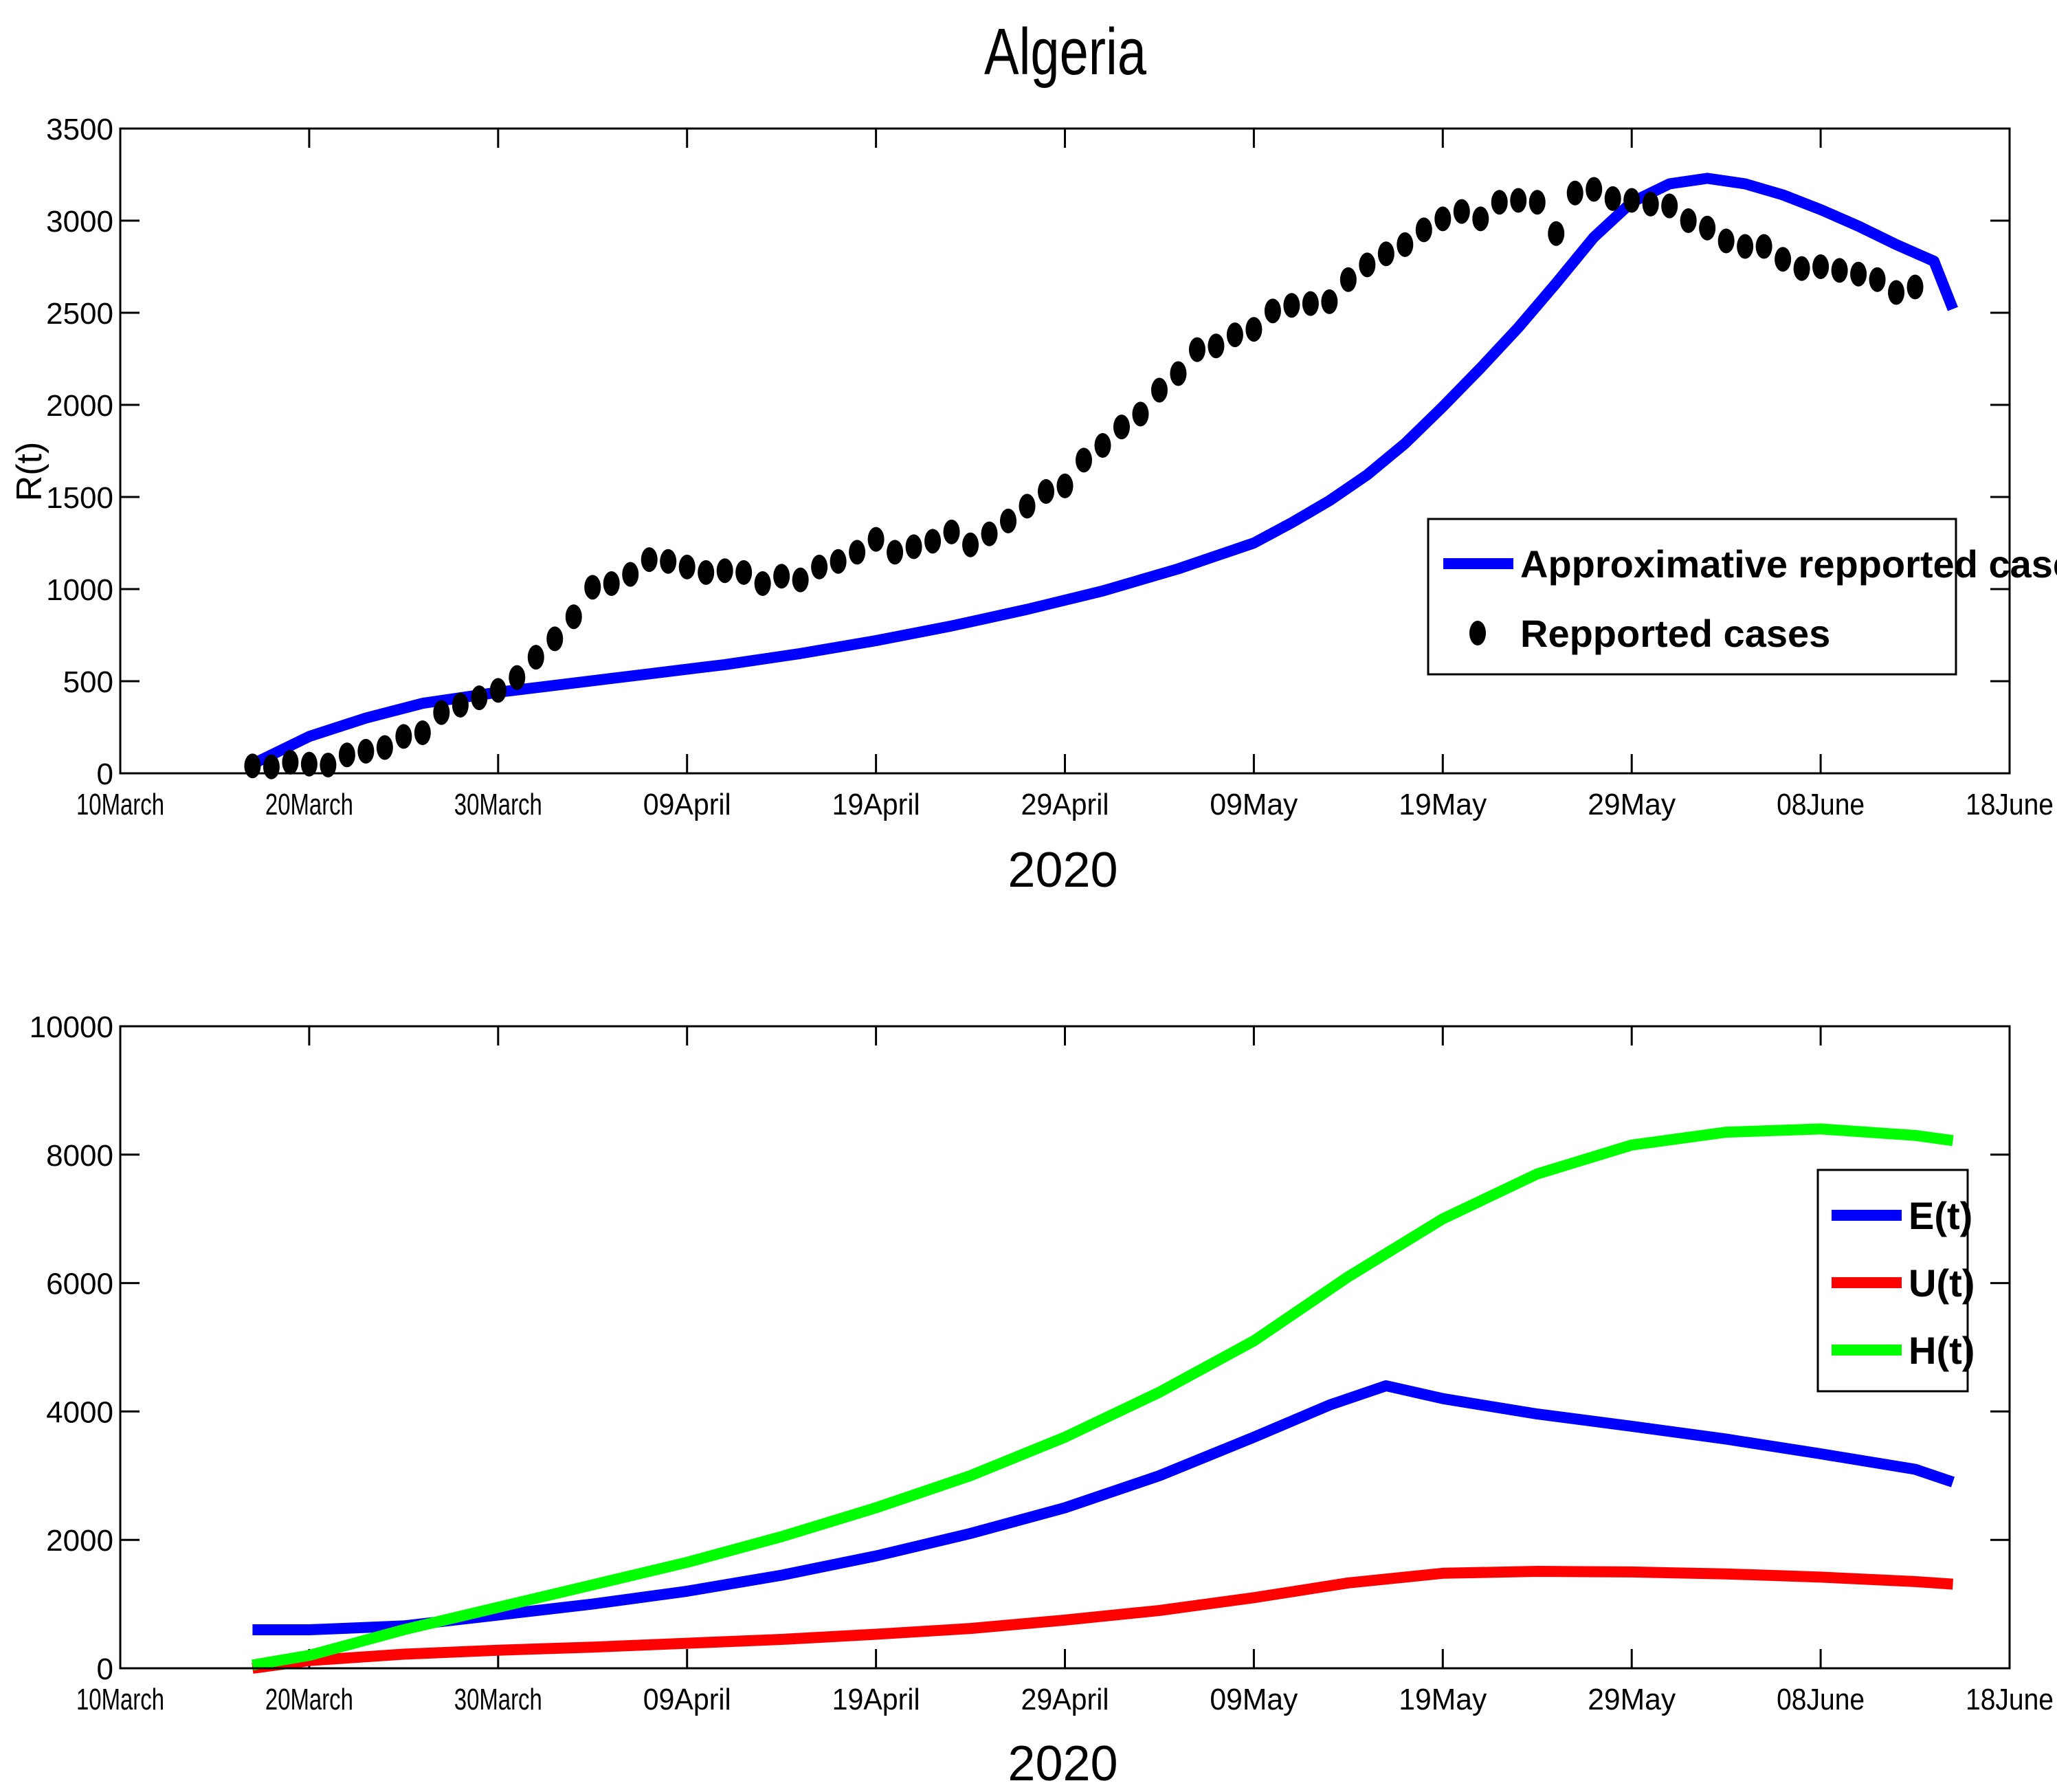 Image resolution: width=2057 pixels, height=1792 pixels. I want to click on p1-xtick-label: 18June, so click(2010, 804).